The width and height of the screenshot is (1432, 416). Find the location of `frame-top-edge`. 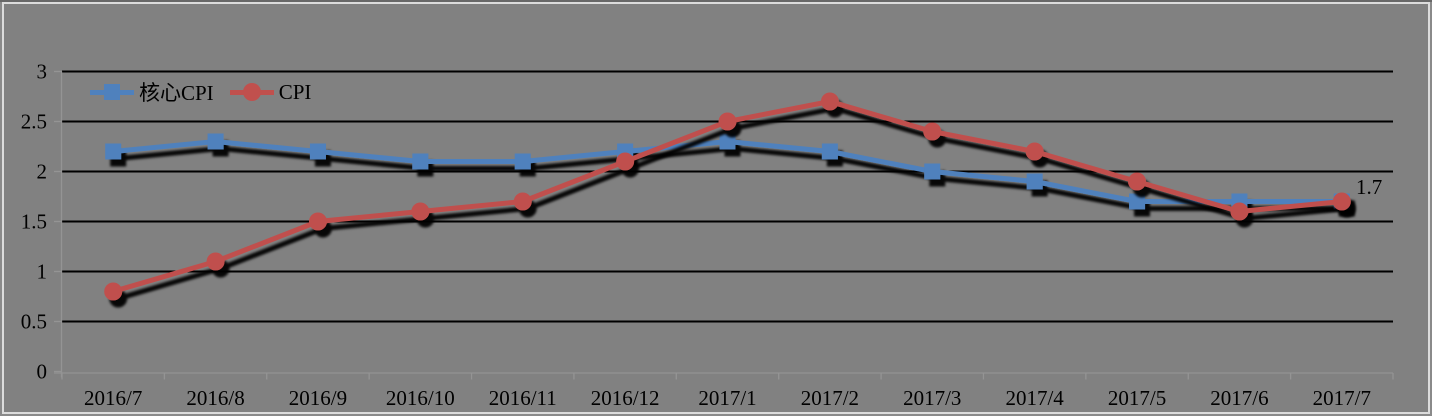

frame-top-edge is located at coordinates (716, 1).